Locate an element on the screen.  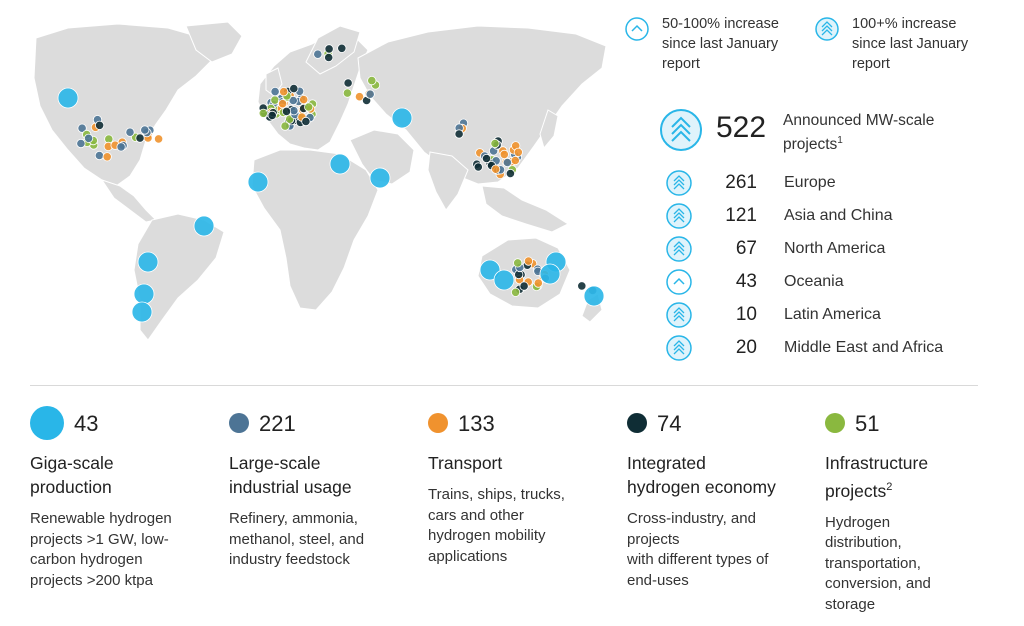
category-title: Integrated hydrogen economy is located at coordinates (722, 475).